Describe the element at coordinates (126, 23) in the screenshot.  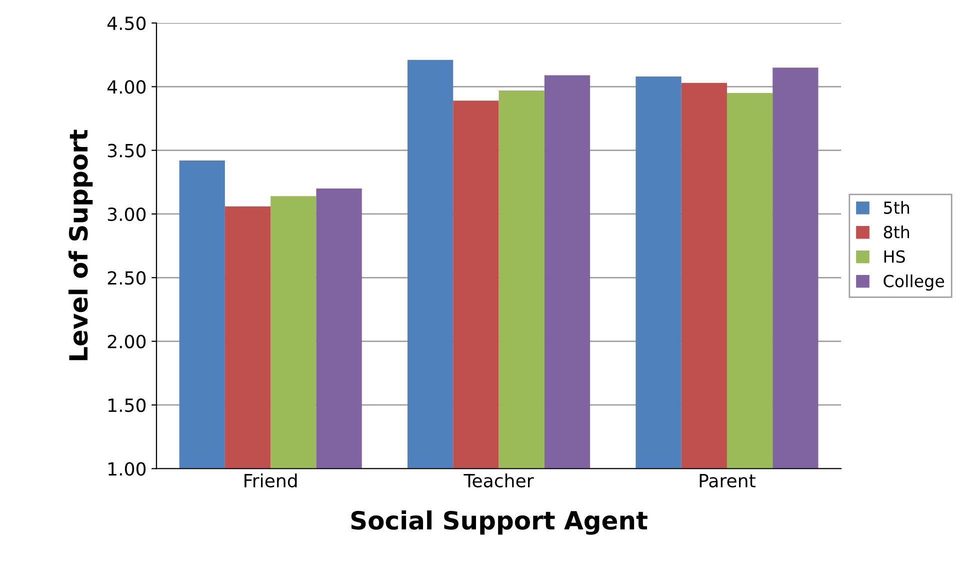
I see `y-tick-label: 4.50` at that location.